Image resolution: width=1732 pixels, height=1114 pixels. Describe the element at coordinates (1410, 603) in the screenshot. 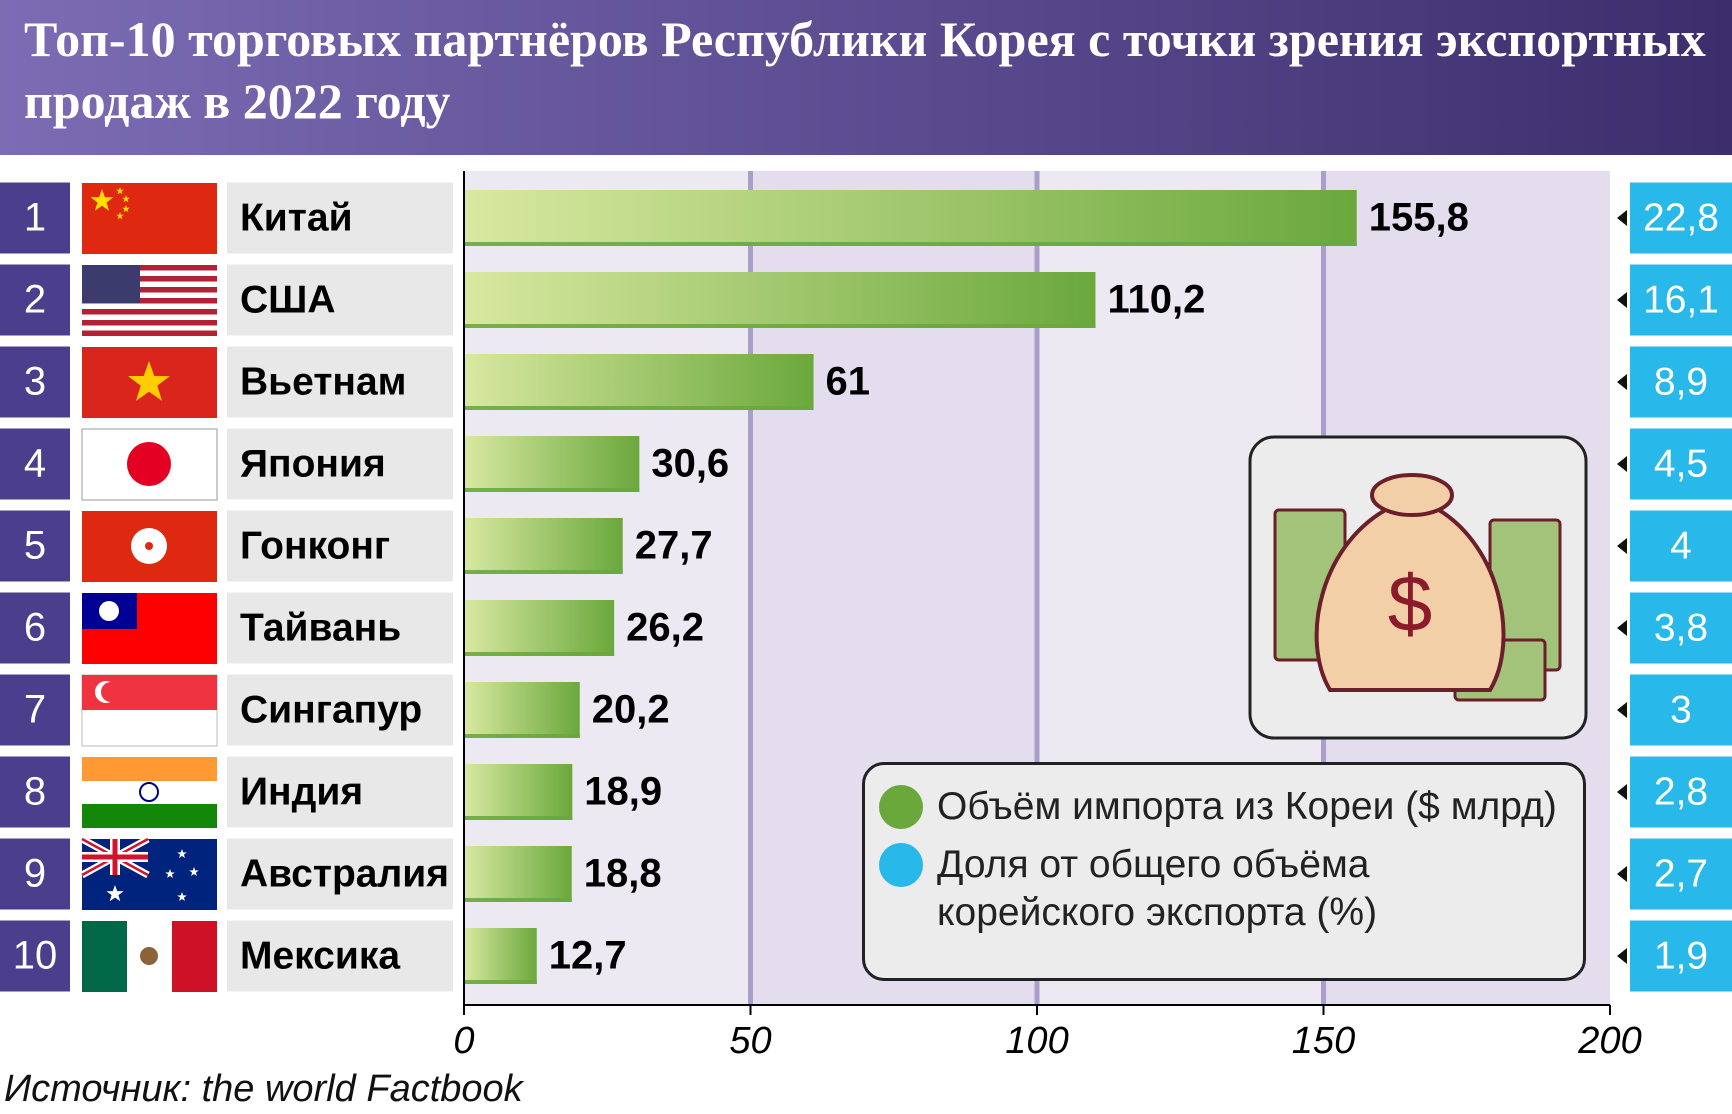

I see `icon-symbol: $` at that location.